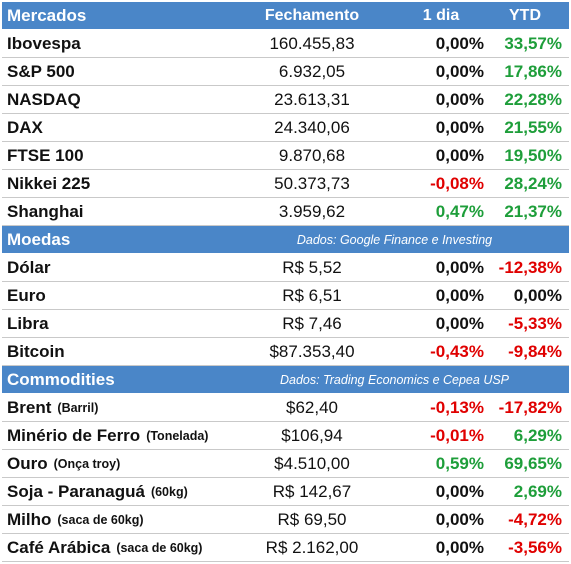 The height and width of the screenshot is (564, 571). Describe the element at coordinates (459, 463) in the screenshot. I see `day-change: 0,59%` at that location.